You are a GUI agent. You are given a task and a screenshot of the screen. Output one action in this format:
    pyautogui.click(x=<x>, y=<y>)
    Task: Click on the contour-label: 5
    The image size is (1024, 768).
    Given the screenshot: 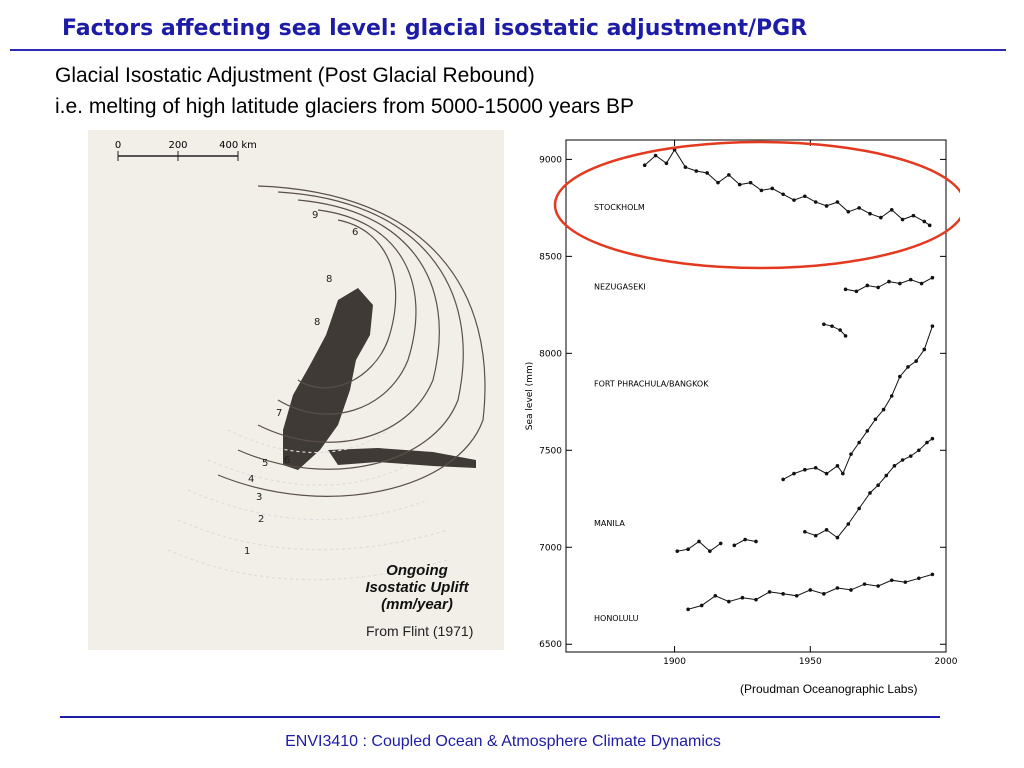 What is the action you would take?
    pyautogui.click(x=265, y=463)
    